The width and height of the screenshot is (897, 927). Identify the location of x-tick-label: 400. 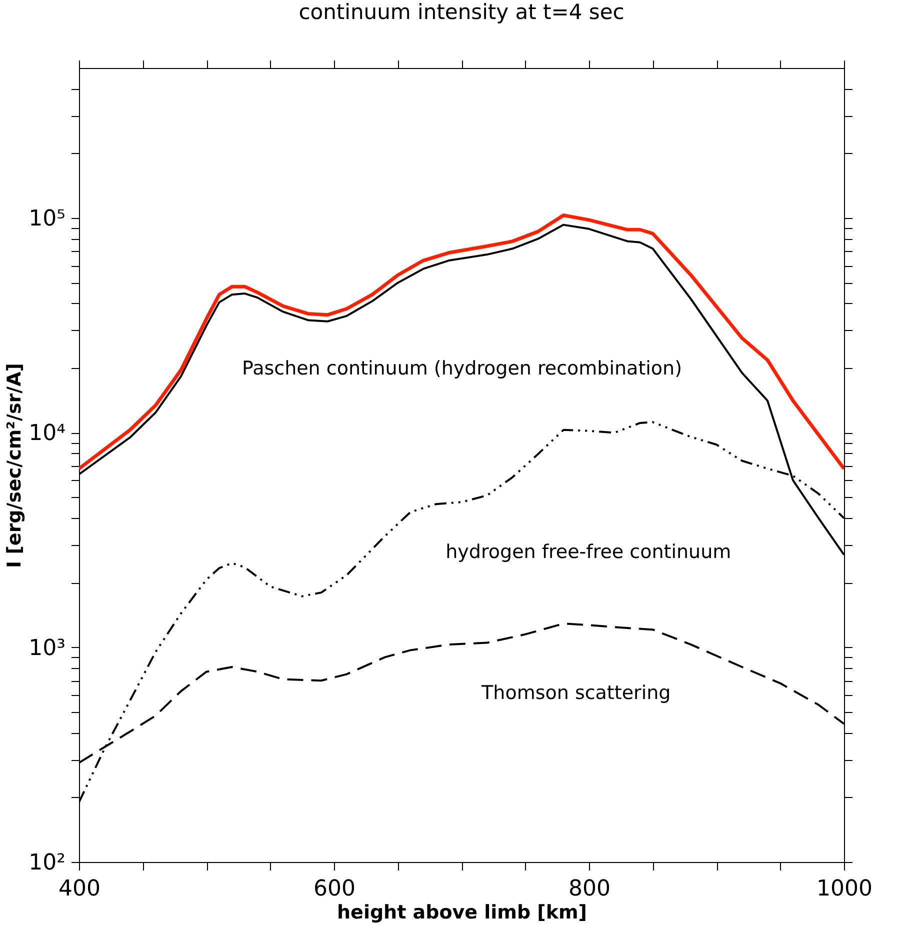
(79, 889).